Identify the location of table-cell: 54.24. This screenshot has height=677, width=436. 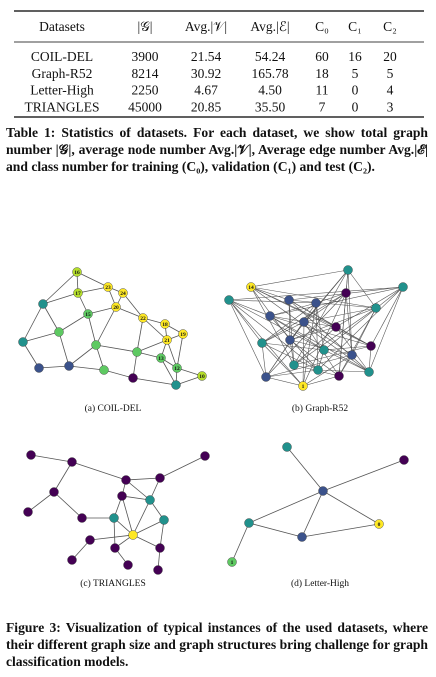
(270, 56).